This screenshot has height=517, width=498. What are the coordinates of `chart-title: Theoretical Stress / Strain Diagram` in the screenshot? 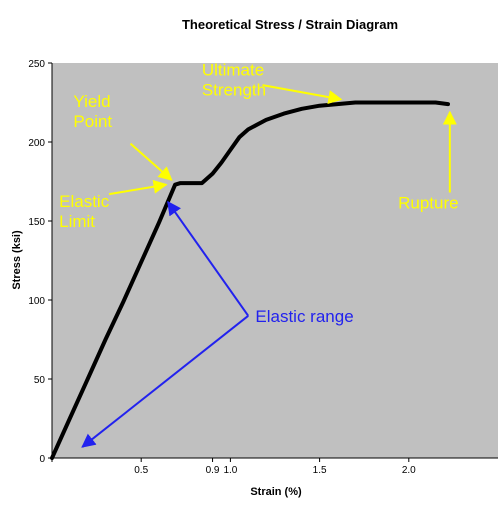 It's located at (290, 24).